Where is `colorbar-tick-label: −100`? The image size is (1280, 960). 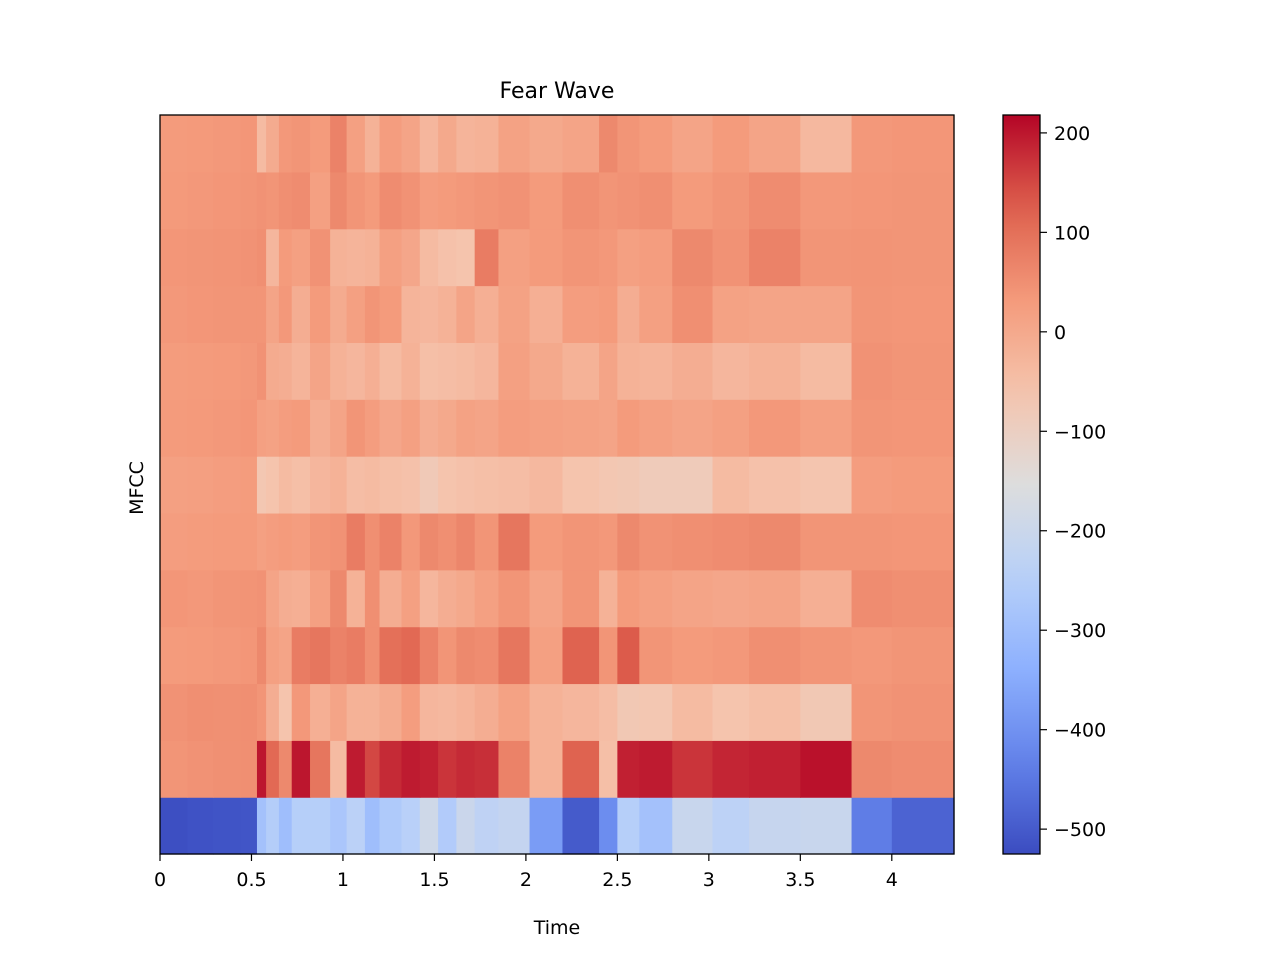
colorbar-tick-label: −100 is located at coordinates (1080, 432).